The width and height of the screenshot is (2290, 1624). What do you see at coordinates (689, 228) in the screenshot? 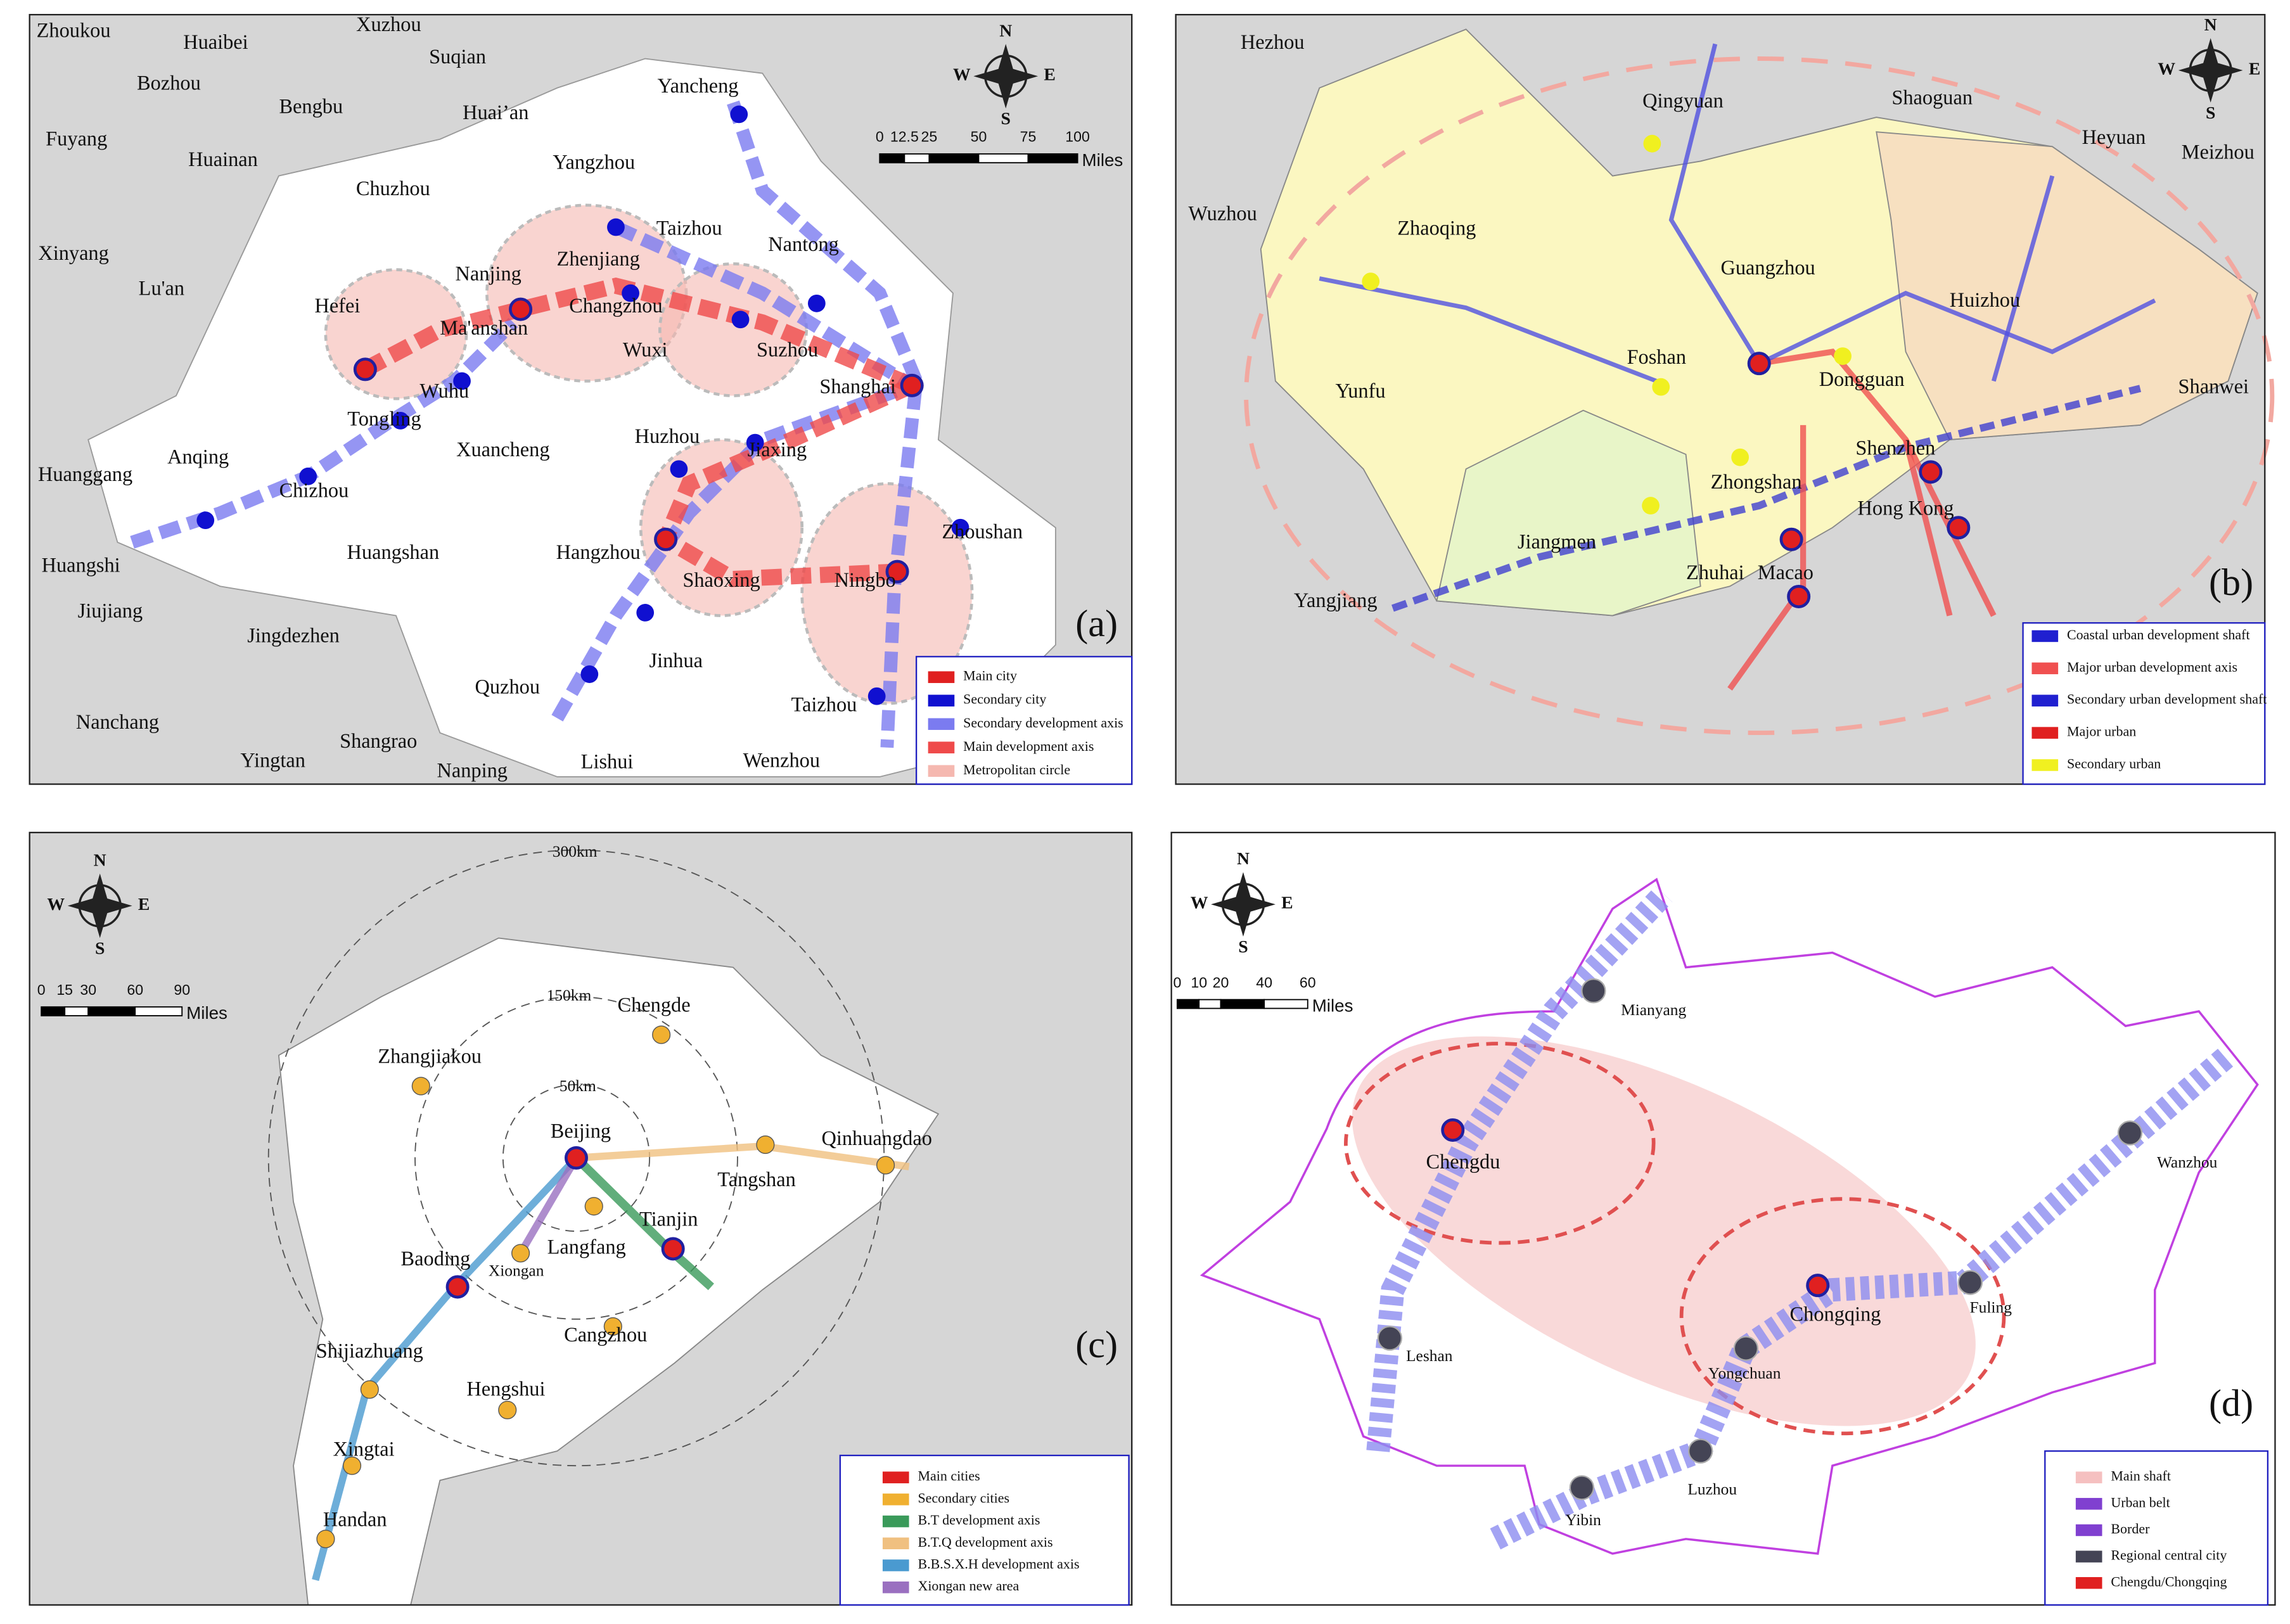
I see `city-label: Taizhou` at bounding box center [689, 228].